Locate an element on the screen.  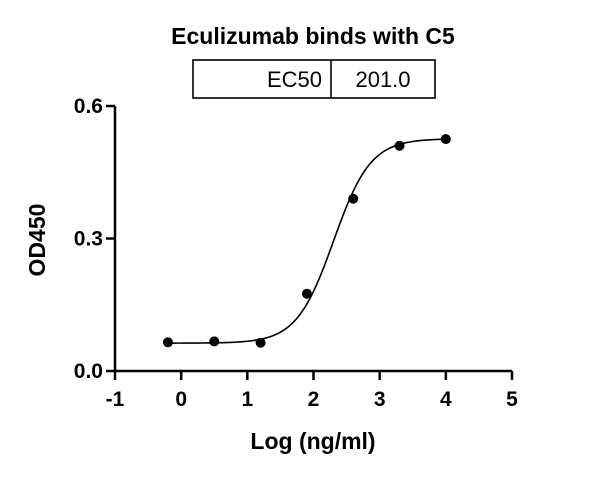
x-axis-label: Log (ng/ml) is located at coordinates (312, 441).